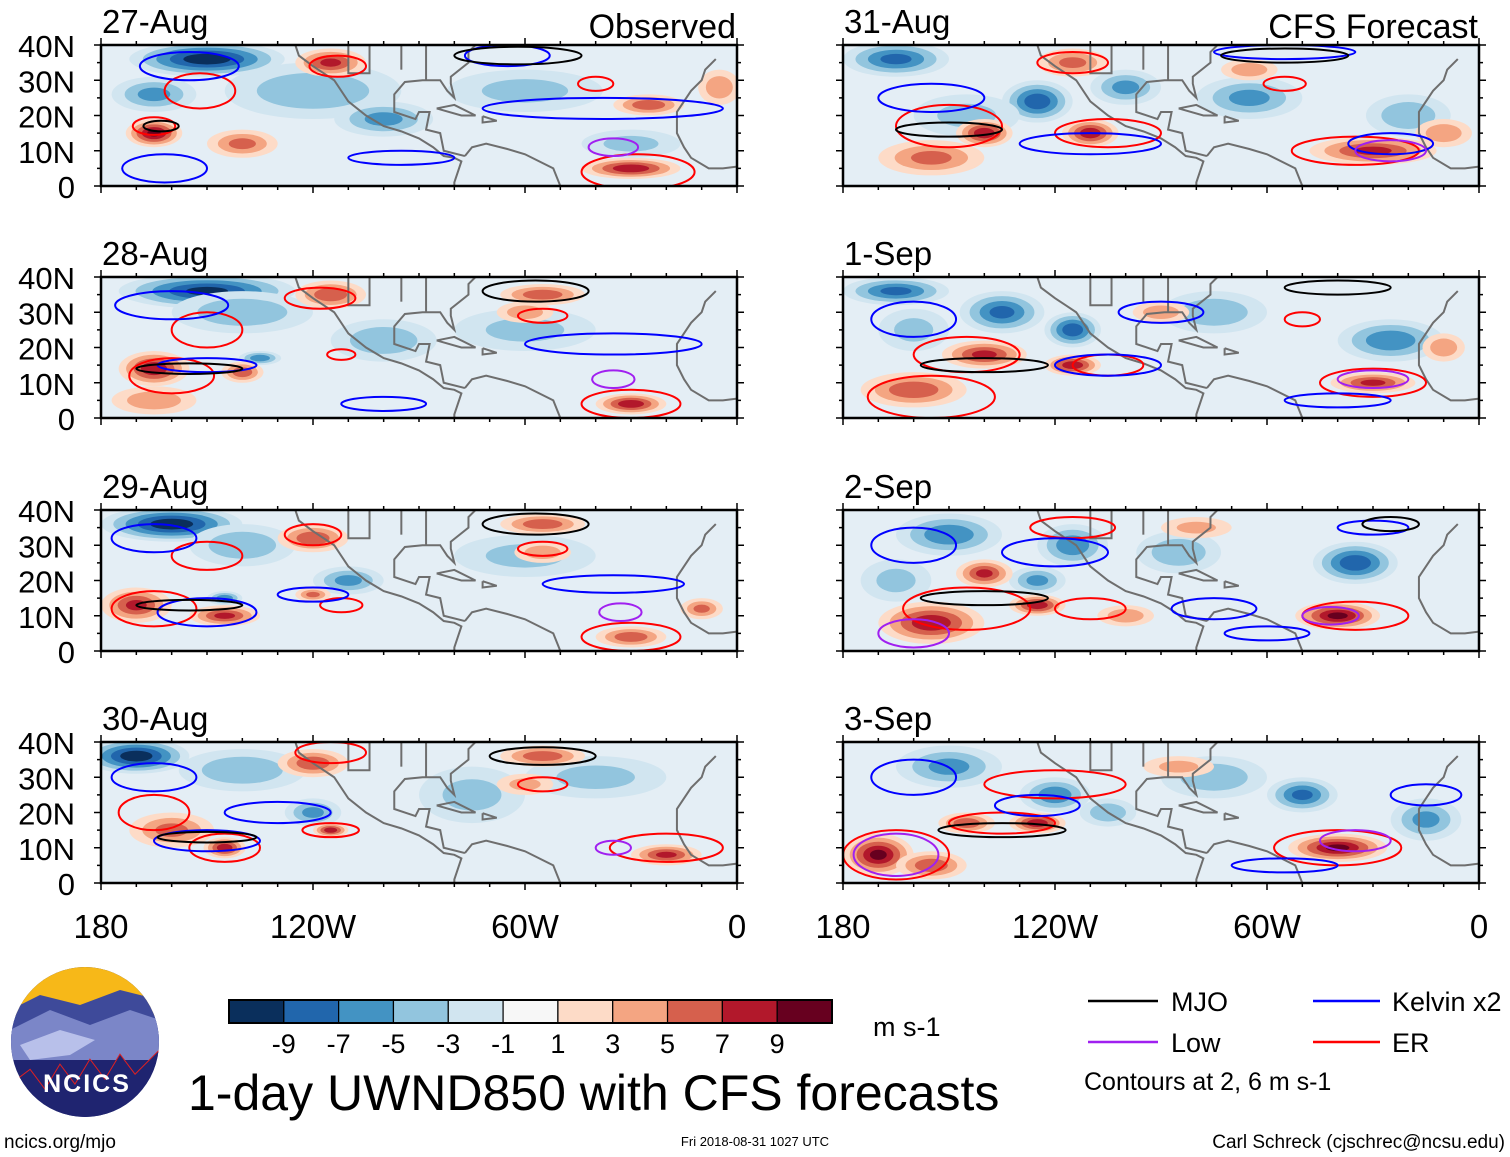  I want to click on footer-author: Carl Schreck (cjschrec@ncsu.edu), so click(1358, 1142).